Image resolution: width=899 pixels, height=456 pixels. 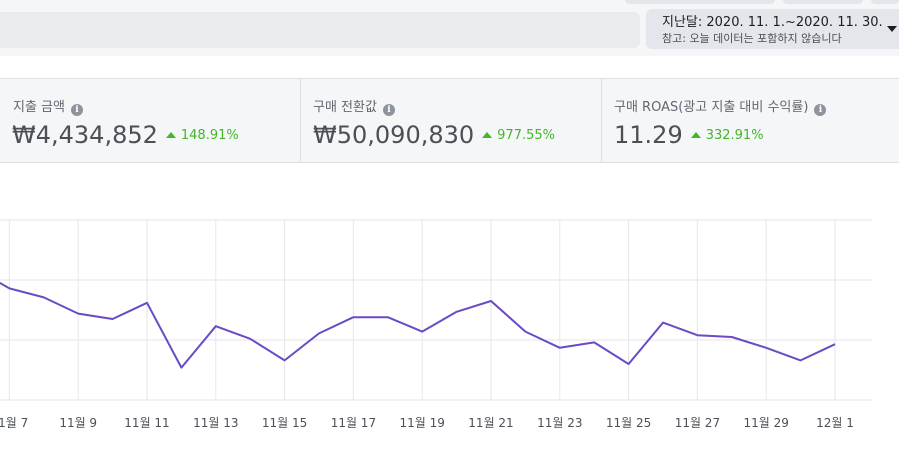 I want to click on metric-change: 977.55%, so click(x=518, y=135).